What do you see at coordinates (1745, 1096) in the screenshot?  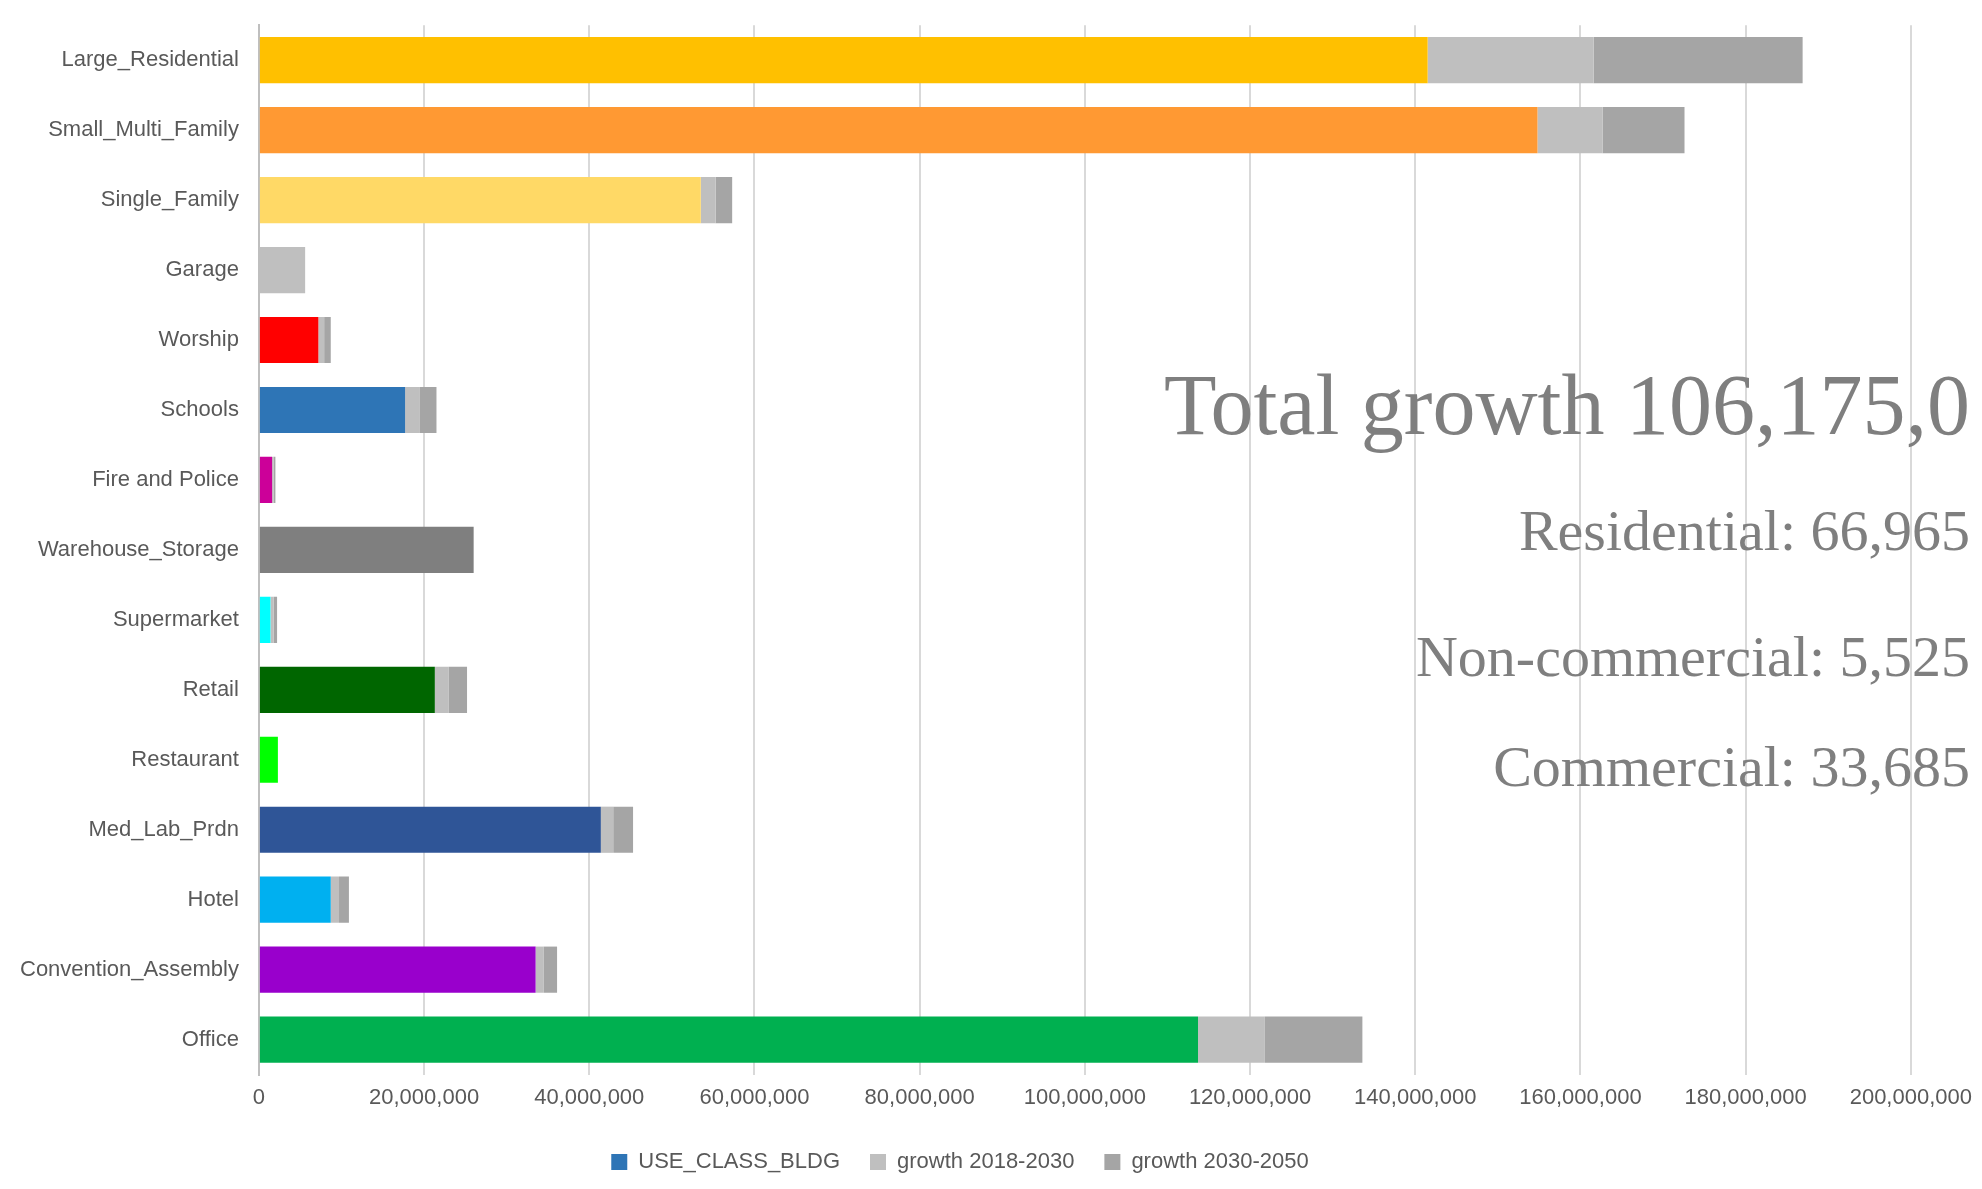 I see `x-tick-label: 180,000,000` at bounding box center [1745, 1096].